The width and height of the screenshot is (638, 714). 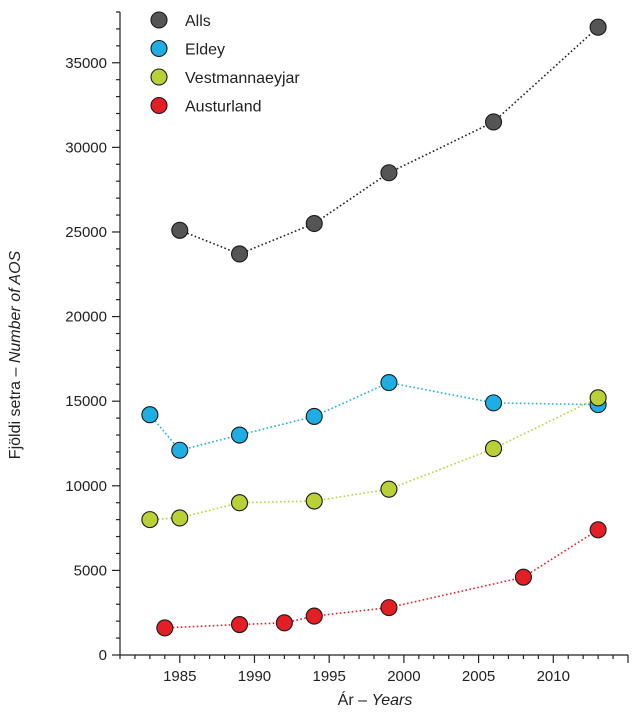 I want to click on y-axis-title: Fjöldi setra – Number of AOS, so click(x=15, y=354).